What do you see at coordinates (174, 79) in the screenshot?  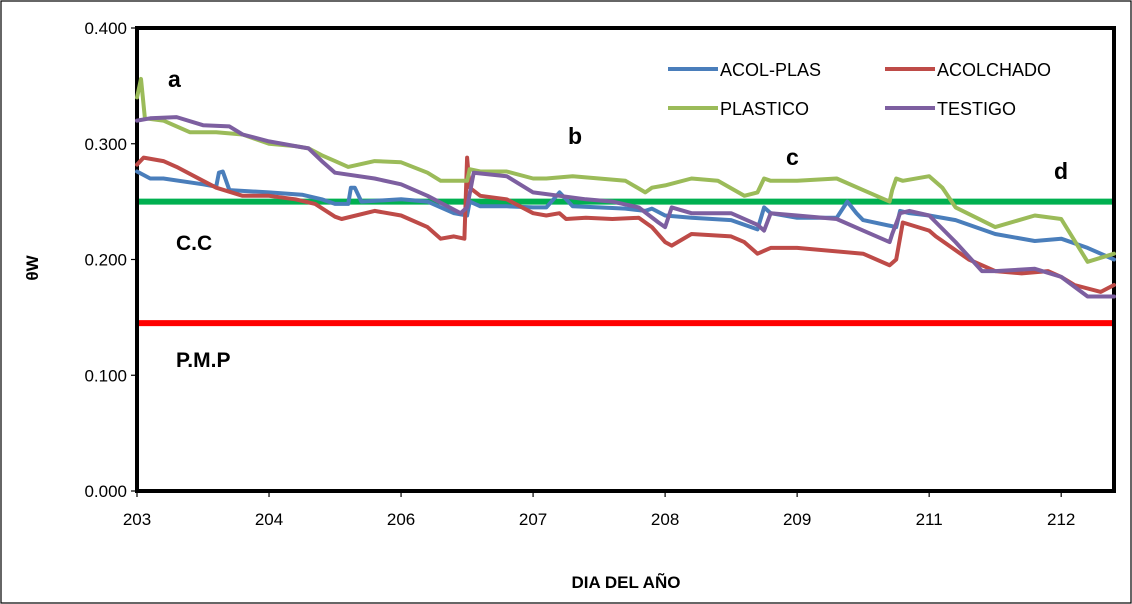 I see `annotation-a: a` at bounding box center [174, 79].